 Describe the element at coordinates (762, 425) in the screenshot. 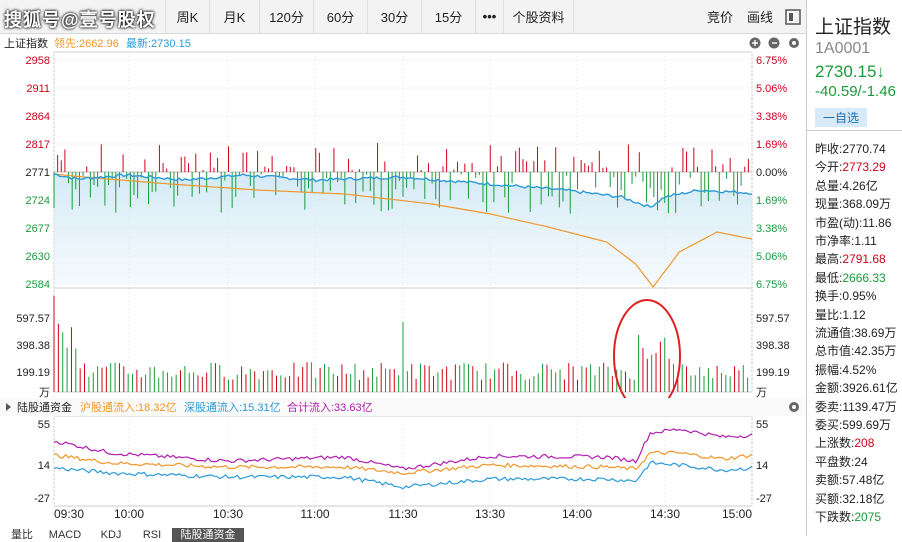

I see `flow-tick-right: 55` at that location.